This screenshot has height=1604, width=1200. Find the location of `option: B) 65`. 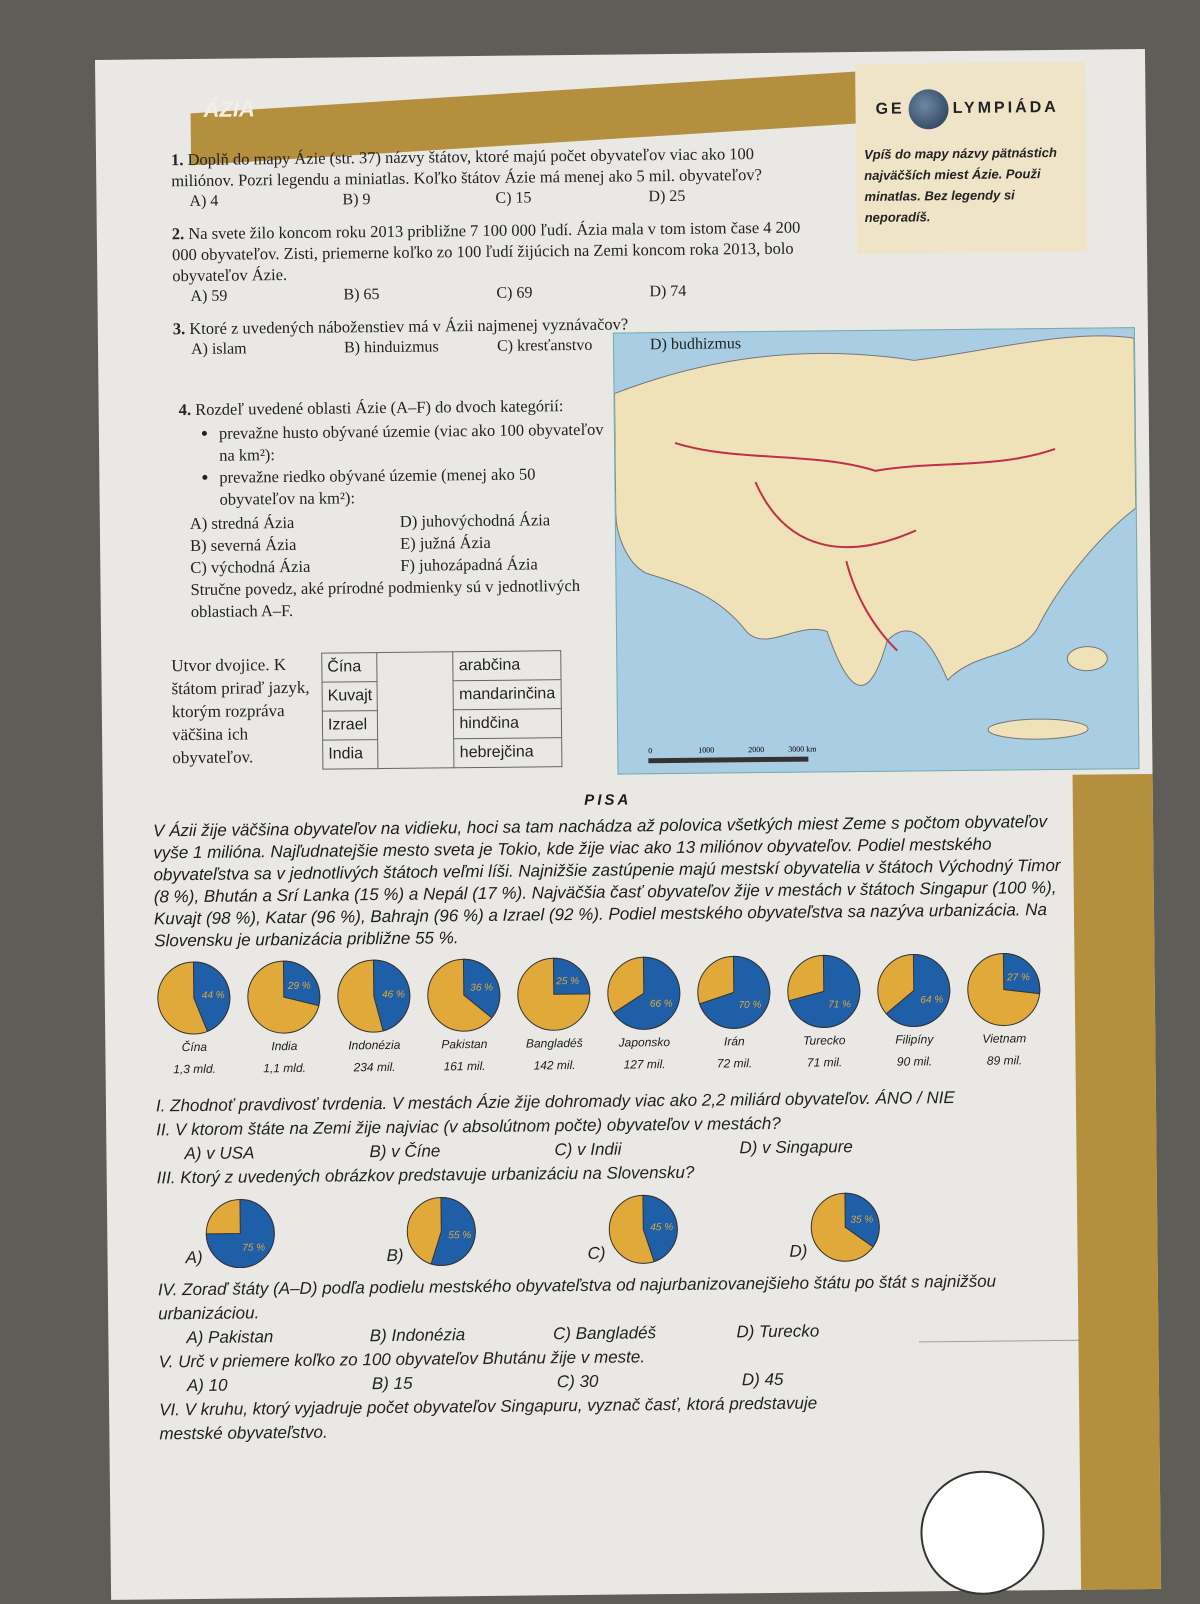

option: B) 65 is located at coordinates (361, 295).